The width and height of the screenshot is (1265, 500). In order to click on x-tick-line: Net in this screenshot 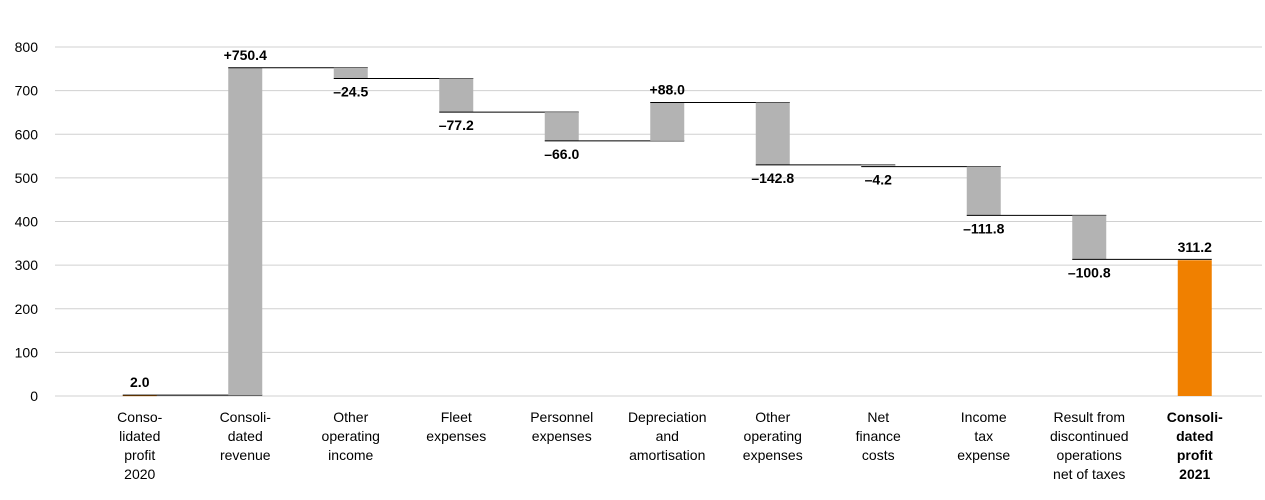, I will do `click(878, 417)`.